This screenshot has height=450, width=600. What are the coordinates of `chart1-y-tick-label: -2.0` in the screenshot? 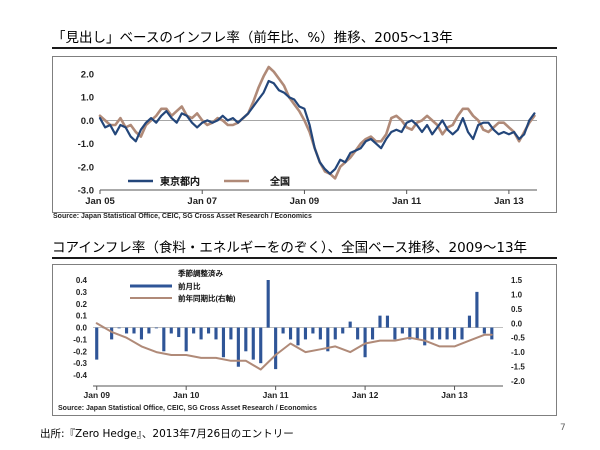 It's located at (86, 167).